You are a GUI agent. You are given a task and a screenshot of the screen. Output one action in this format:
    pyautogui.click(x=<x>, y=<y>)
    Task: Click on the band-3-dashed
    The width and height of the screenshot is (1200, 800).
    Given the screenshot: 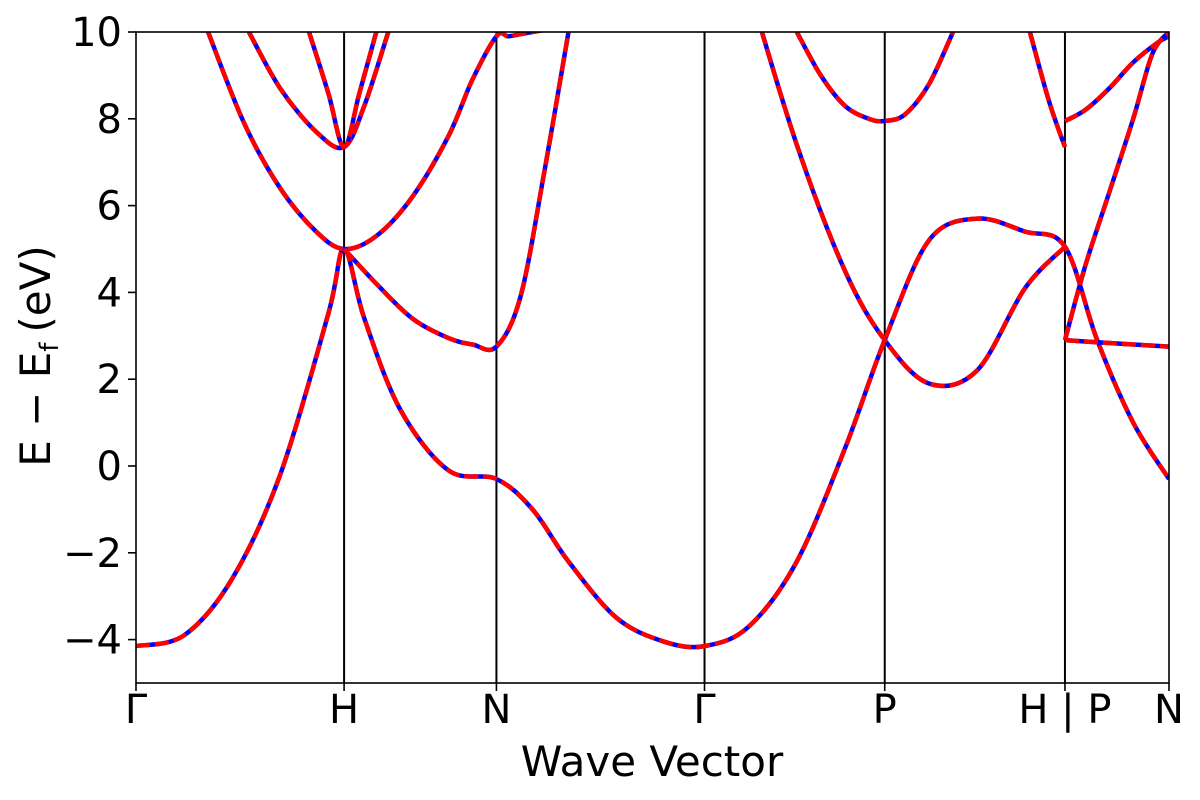 What is the action you would take?
    pyautogui.click(x=318, y=91)
    